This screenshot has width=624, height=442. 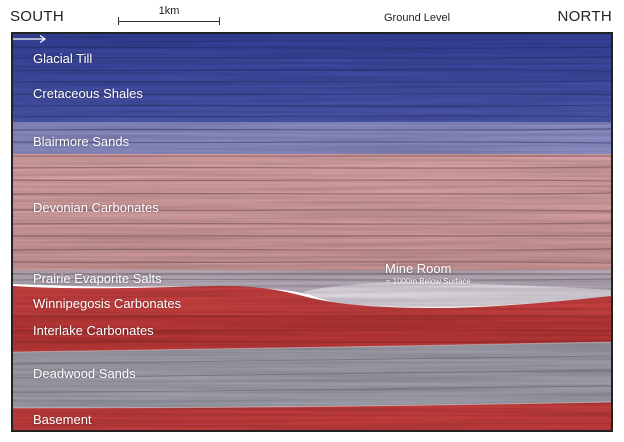 I want to click on scale-tick-left, so click(x=118, y=21).